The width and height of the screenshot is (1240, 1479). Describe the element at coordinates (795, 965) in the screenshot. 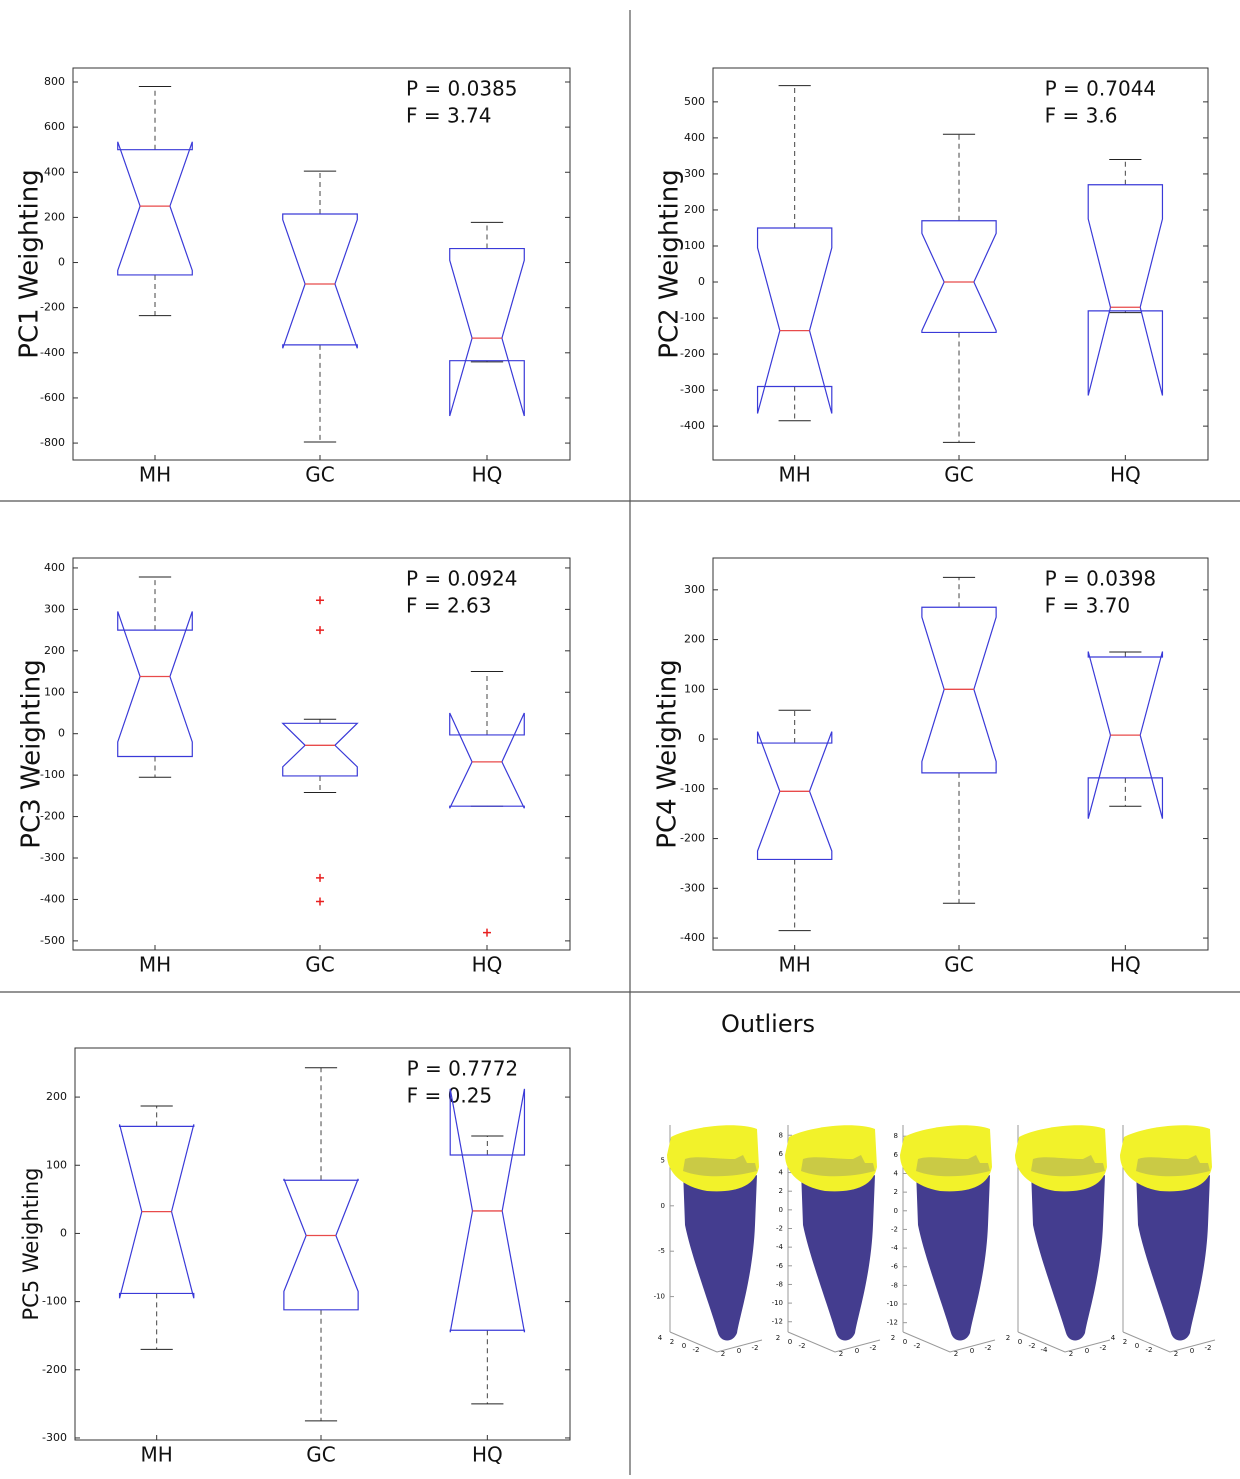

I see `x-tick-label: MH` at that location.